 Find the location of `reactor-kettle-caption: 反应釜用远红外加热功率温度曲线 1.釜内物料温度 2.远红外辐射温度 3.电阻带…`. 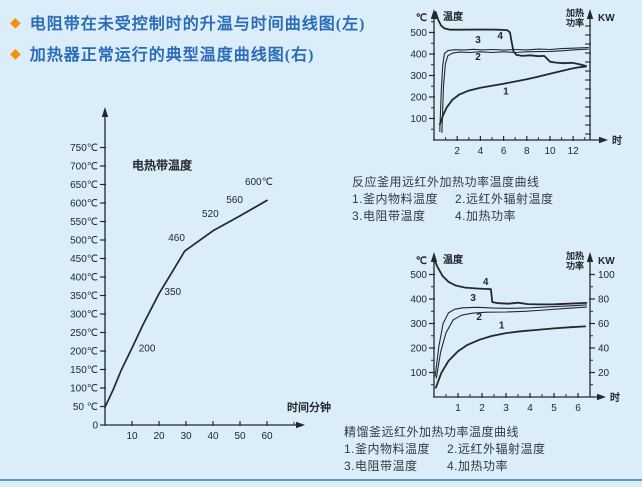

reactor-kettle-caption: 反应釜用远红外加热功率温度曲线 1.釜内物料温度 2.远红外辐射温度 3.电阻带… is located at coordinates (453, 199).